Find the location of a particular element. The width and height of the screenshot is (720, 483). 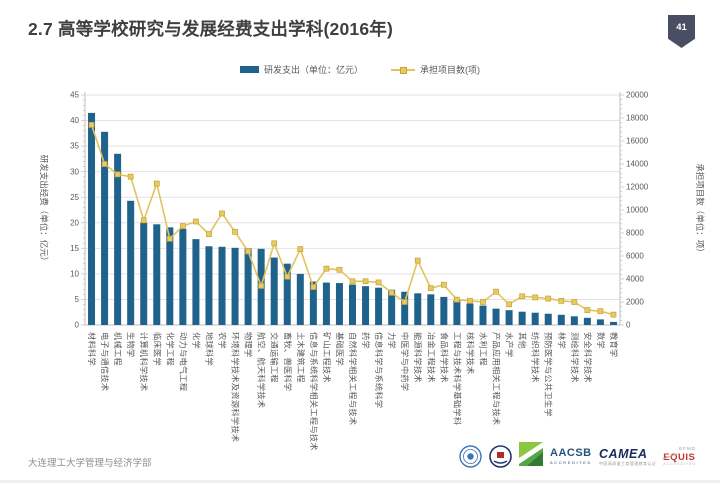

x-axis-label: 航空、航天科学技术 is located at coordinates (262, 370).